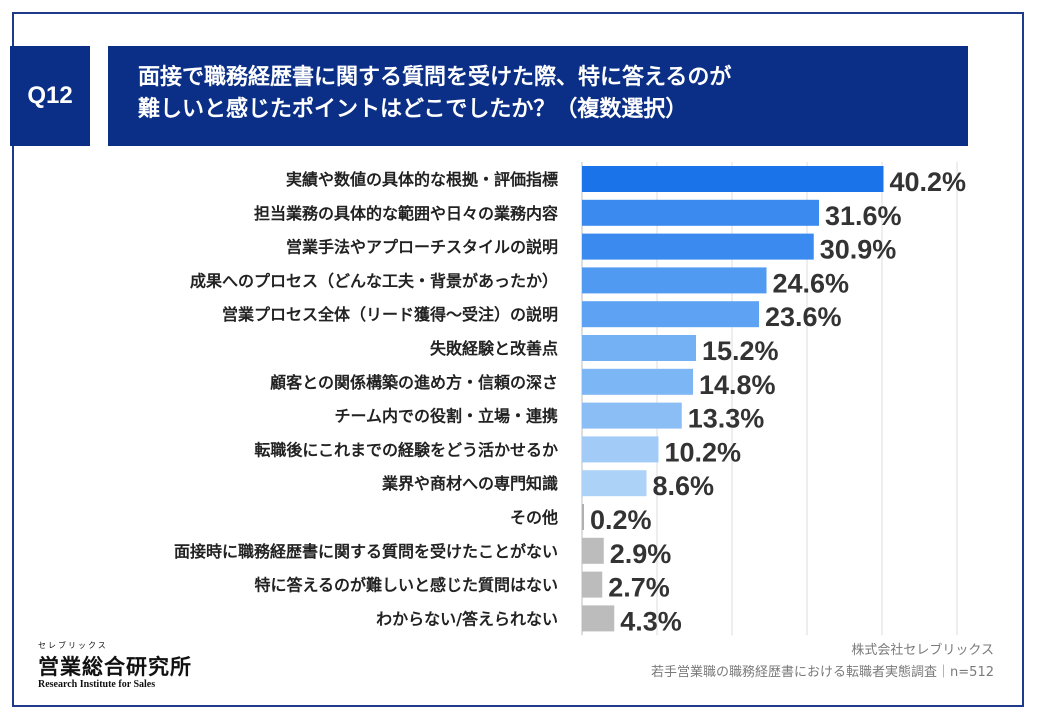 The image size is (1040, 719). Describe the element at coordinates (726, 419) in the screenshot. I see `value-label: 13.3%` at that location.